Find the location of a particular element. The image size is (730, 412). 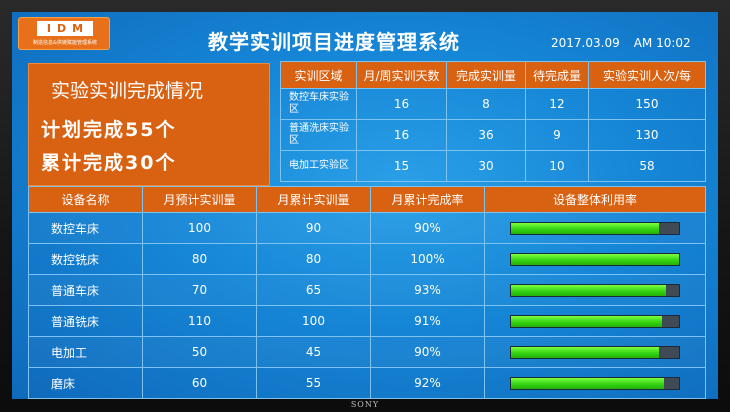

equipment-name: 磨床 is located at coordinates (85, 383).